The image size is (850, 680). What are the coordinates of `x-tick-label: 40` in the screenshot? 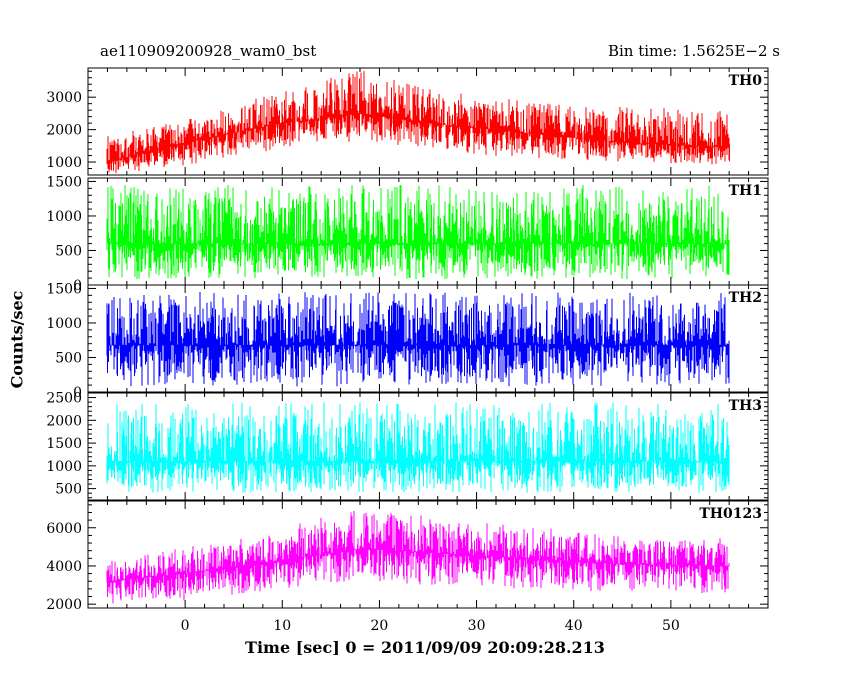 It's located at (574, 626).